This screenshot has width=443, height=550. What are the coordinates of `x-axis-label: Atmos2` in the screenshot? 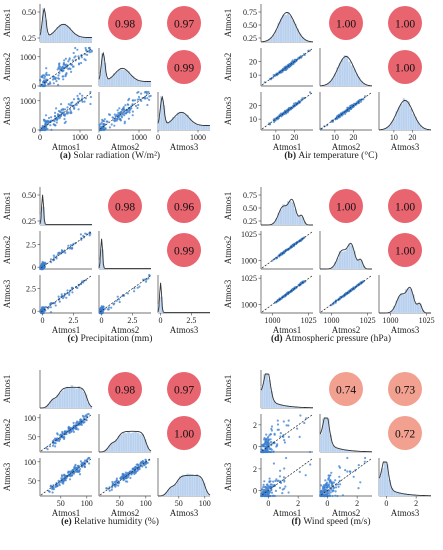 It's located at (346, 513).